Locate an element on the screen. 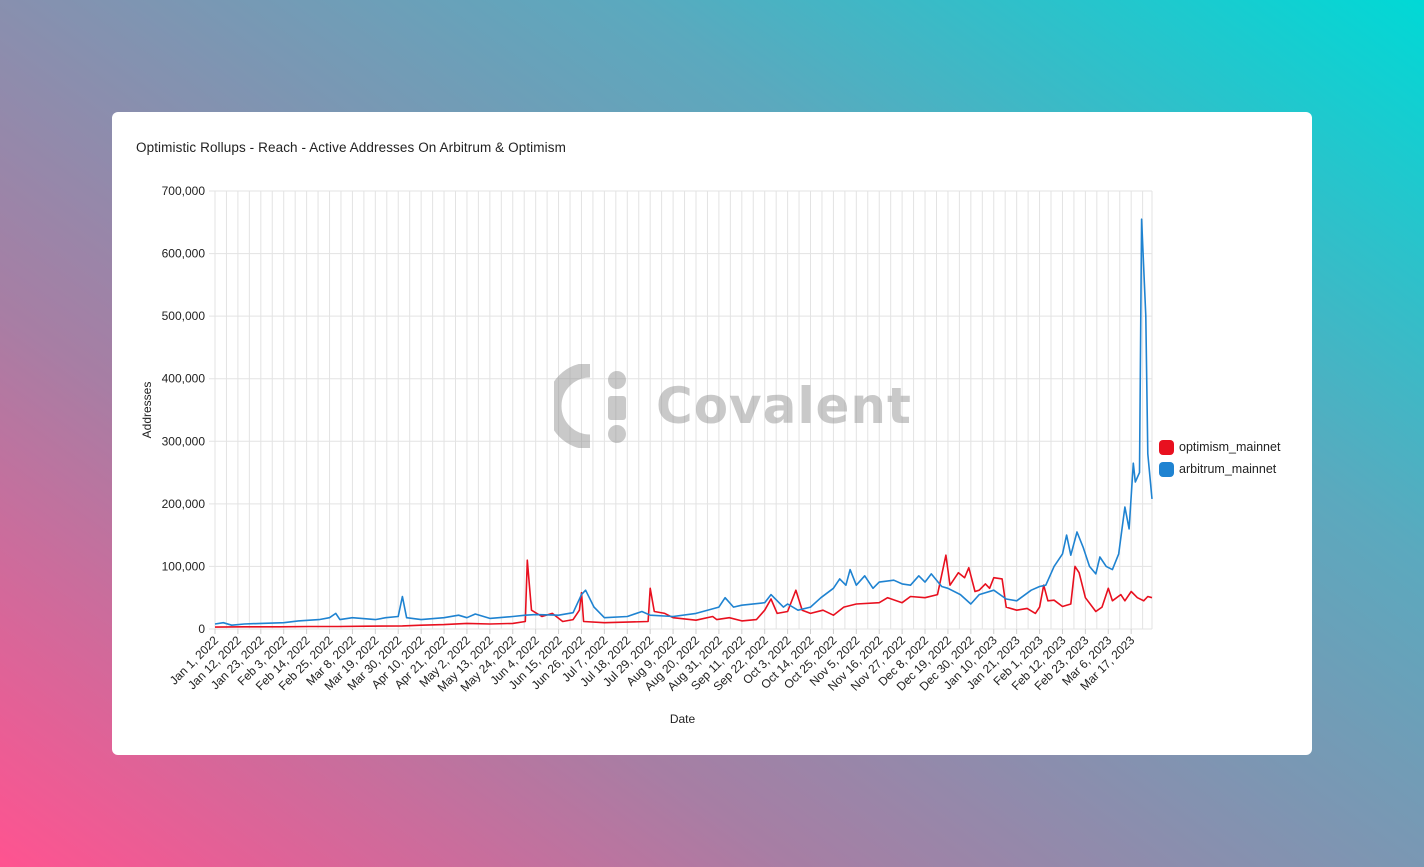  legend-item-optimism: optimism_mainnet is located at coordinates (1219, 447).